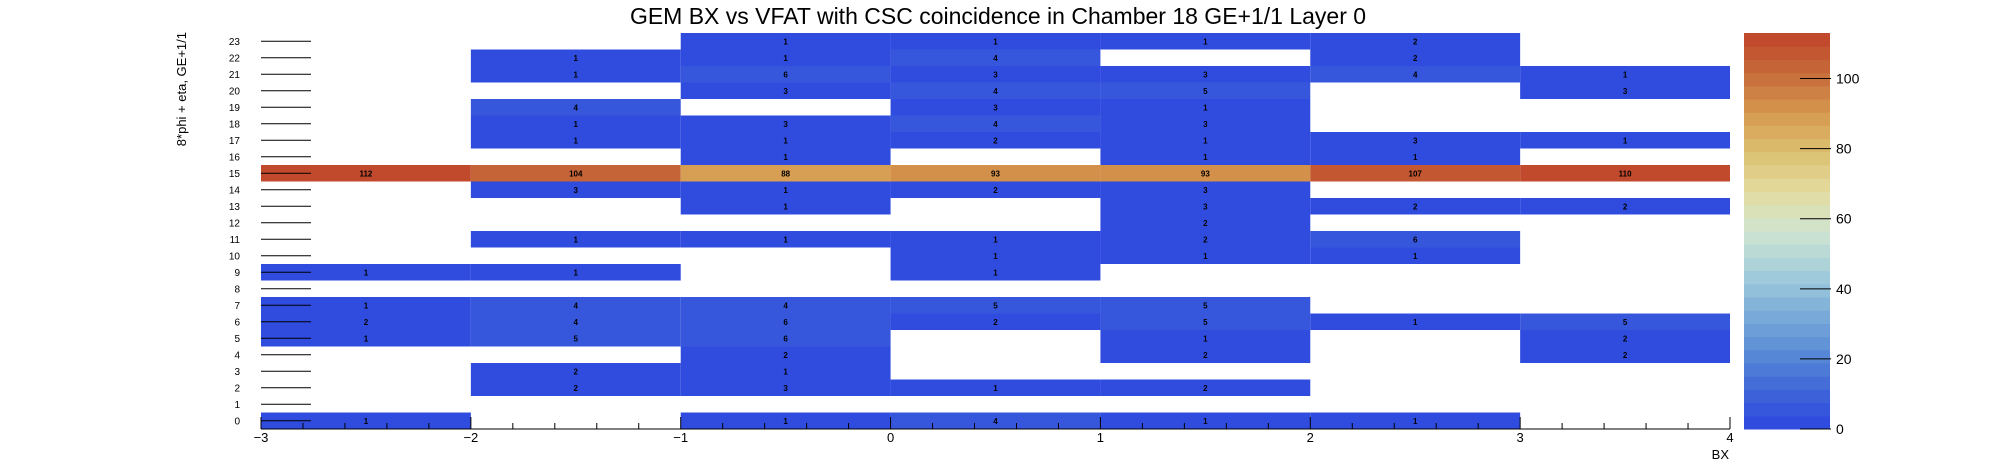  Describe the element at coordinates (235, 190) in the screenshot. I see `y-tick-label: 14` at that location.